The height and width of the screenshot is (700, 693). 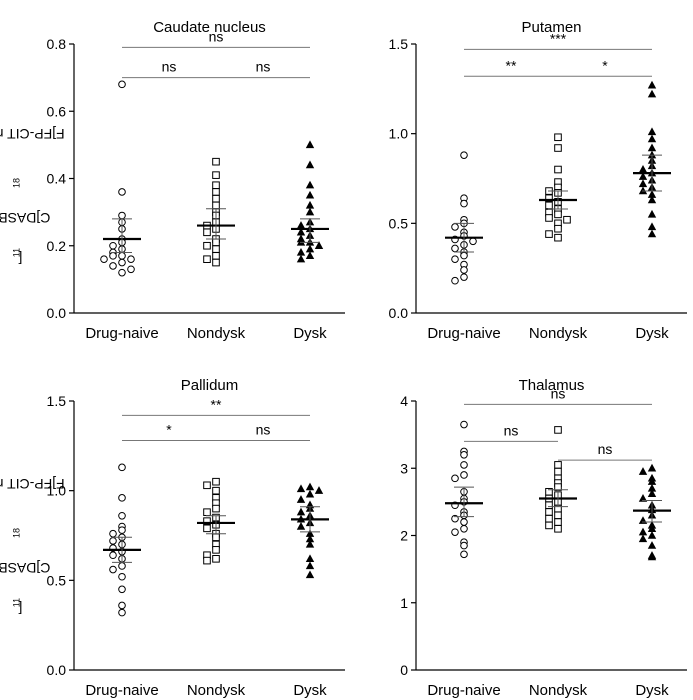 I want to click on y-tick-label: 0.4, so click(x=57, y=179).